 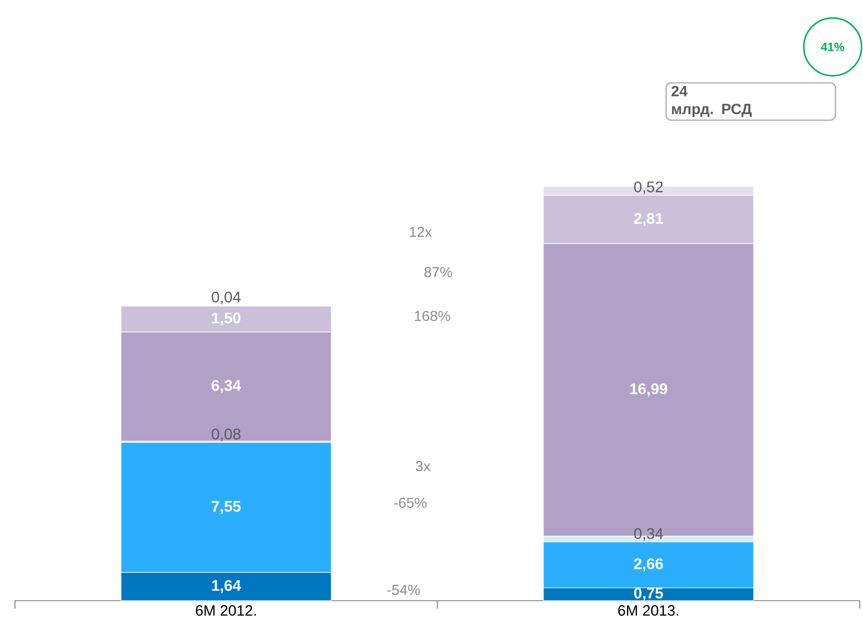 I want to click on annotation: 3x, so click(x=423, y=466).